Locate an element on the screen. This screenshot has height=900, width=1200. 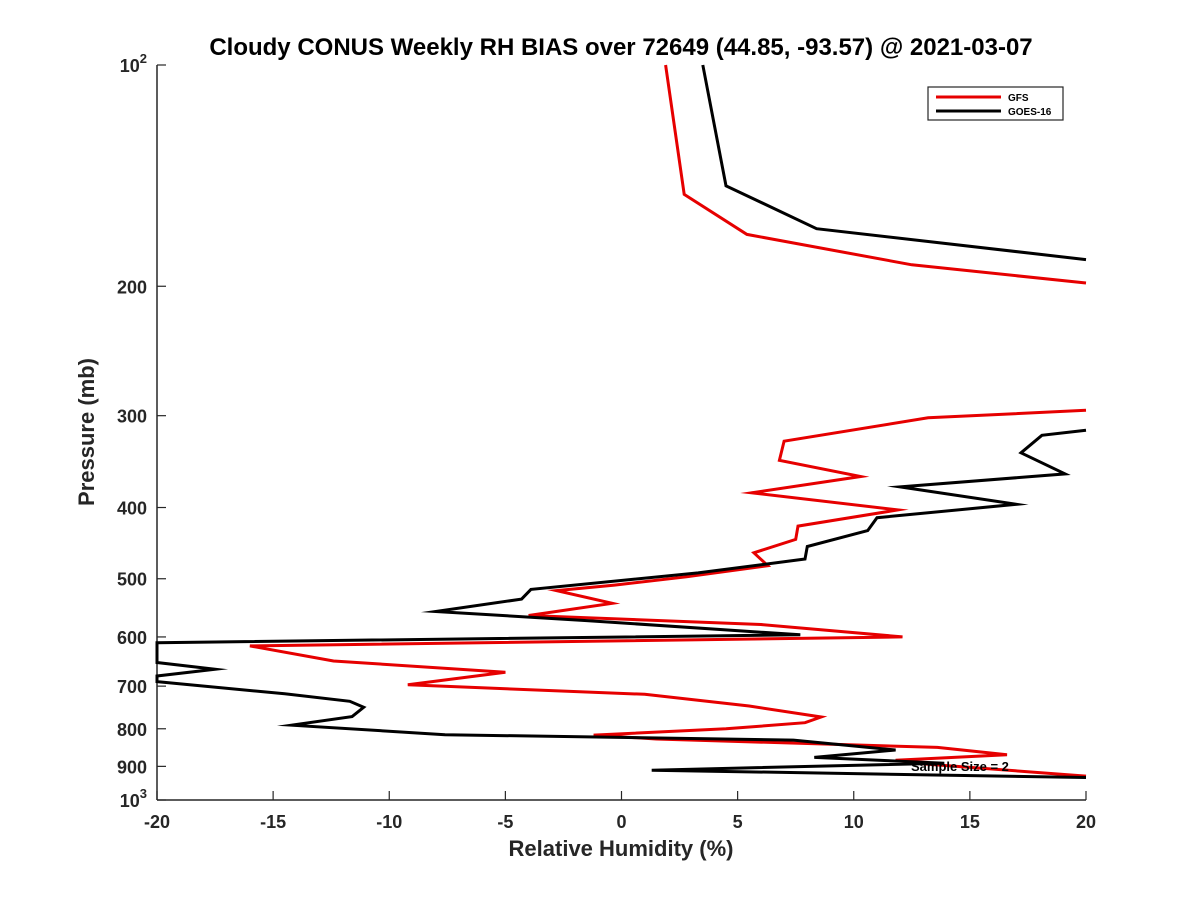
x-axis-label: Relative Humidity (%) is located at coordinates (621, 848).